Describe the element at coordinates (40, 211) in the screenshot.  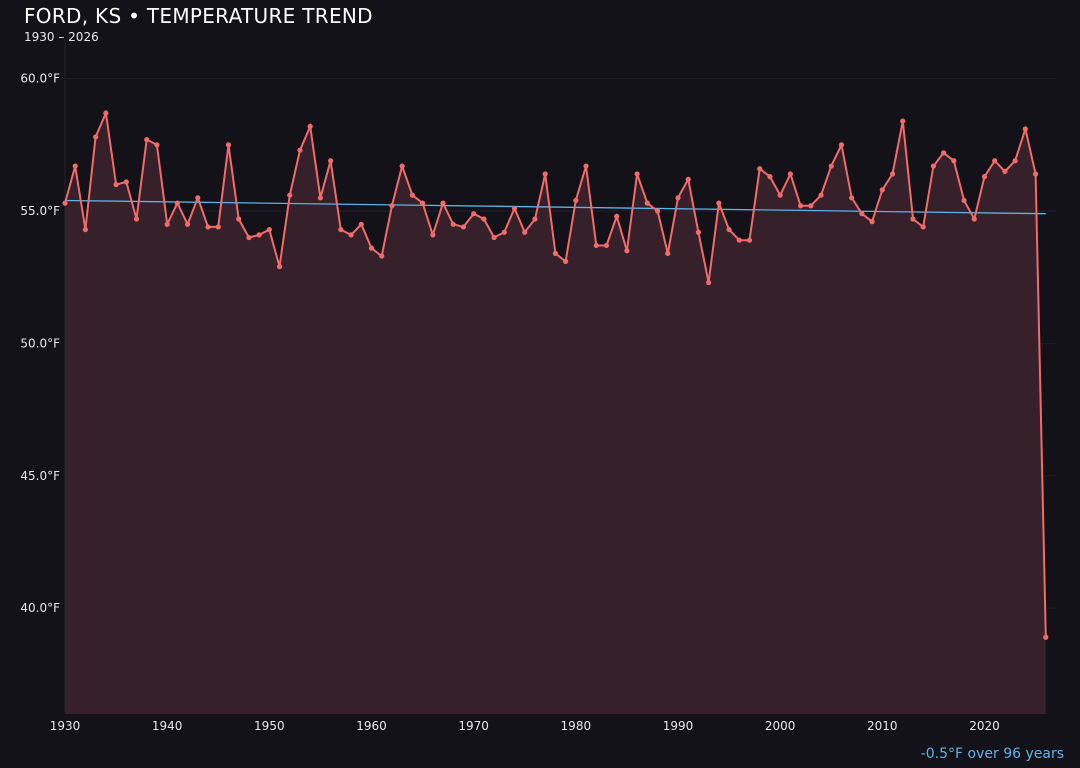
I see `y-tick-label: 55.0°F` at that location.